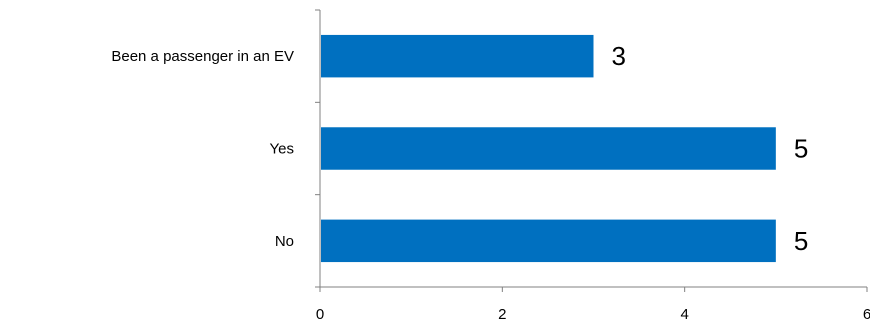 The image size is (870, 333). I want to click on x-tick-label: 4, so click(684, 314).